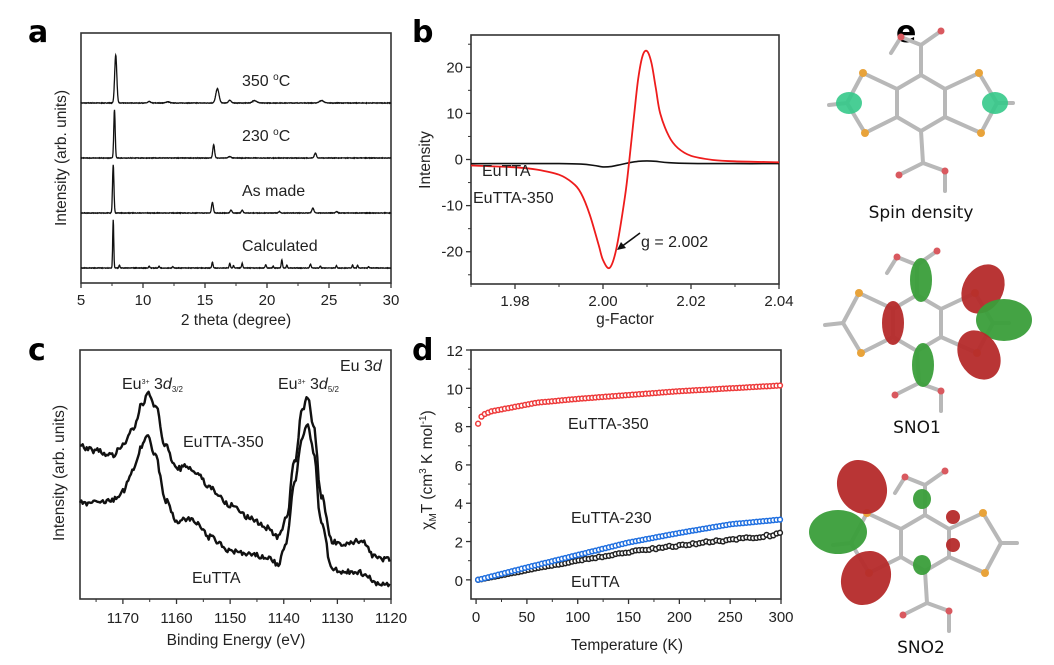  I want to click on x-tick-label: 100, so click(577, 617).